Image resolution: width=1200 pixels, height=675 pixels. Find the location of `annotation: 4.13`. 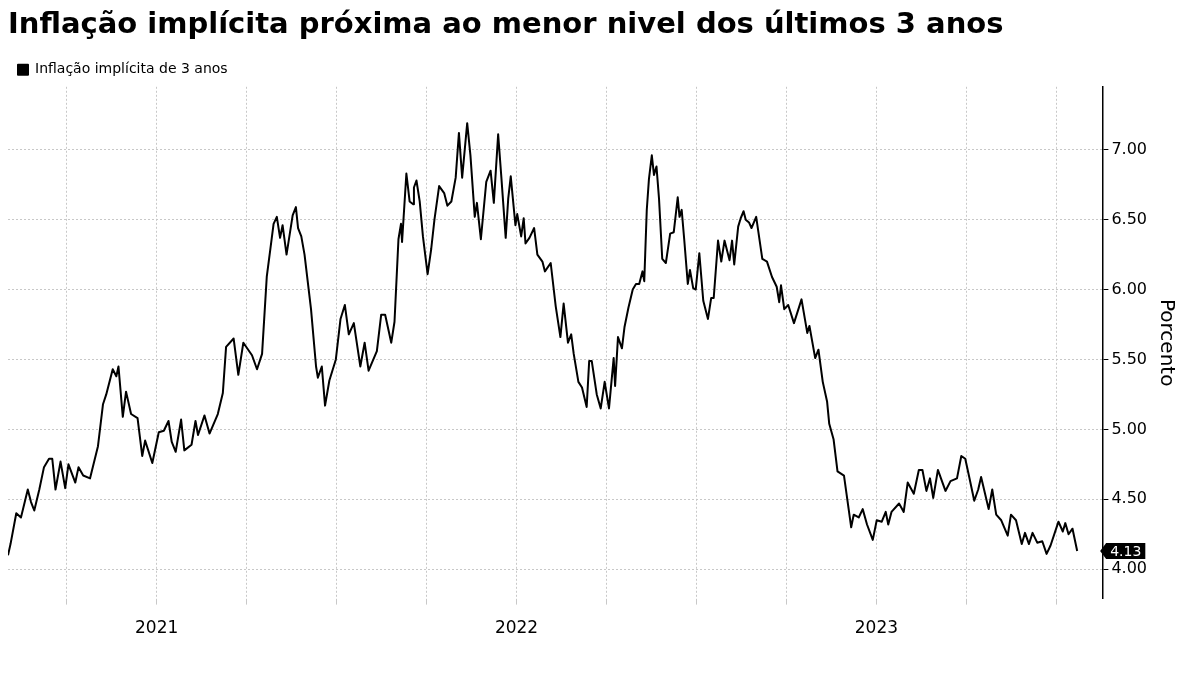

annotation: 4.13 is located at coordinates (1126, 550).